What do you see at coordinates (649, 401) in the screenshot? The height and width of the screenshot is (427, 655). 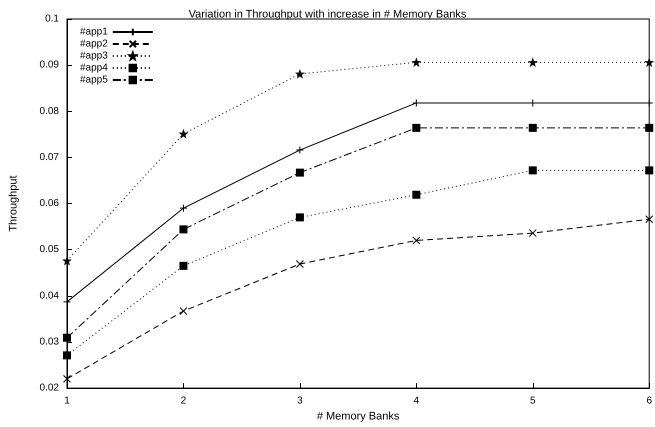 I see `x-tick-label: 6` at bounding box center [649, 401].